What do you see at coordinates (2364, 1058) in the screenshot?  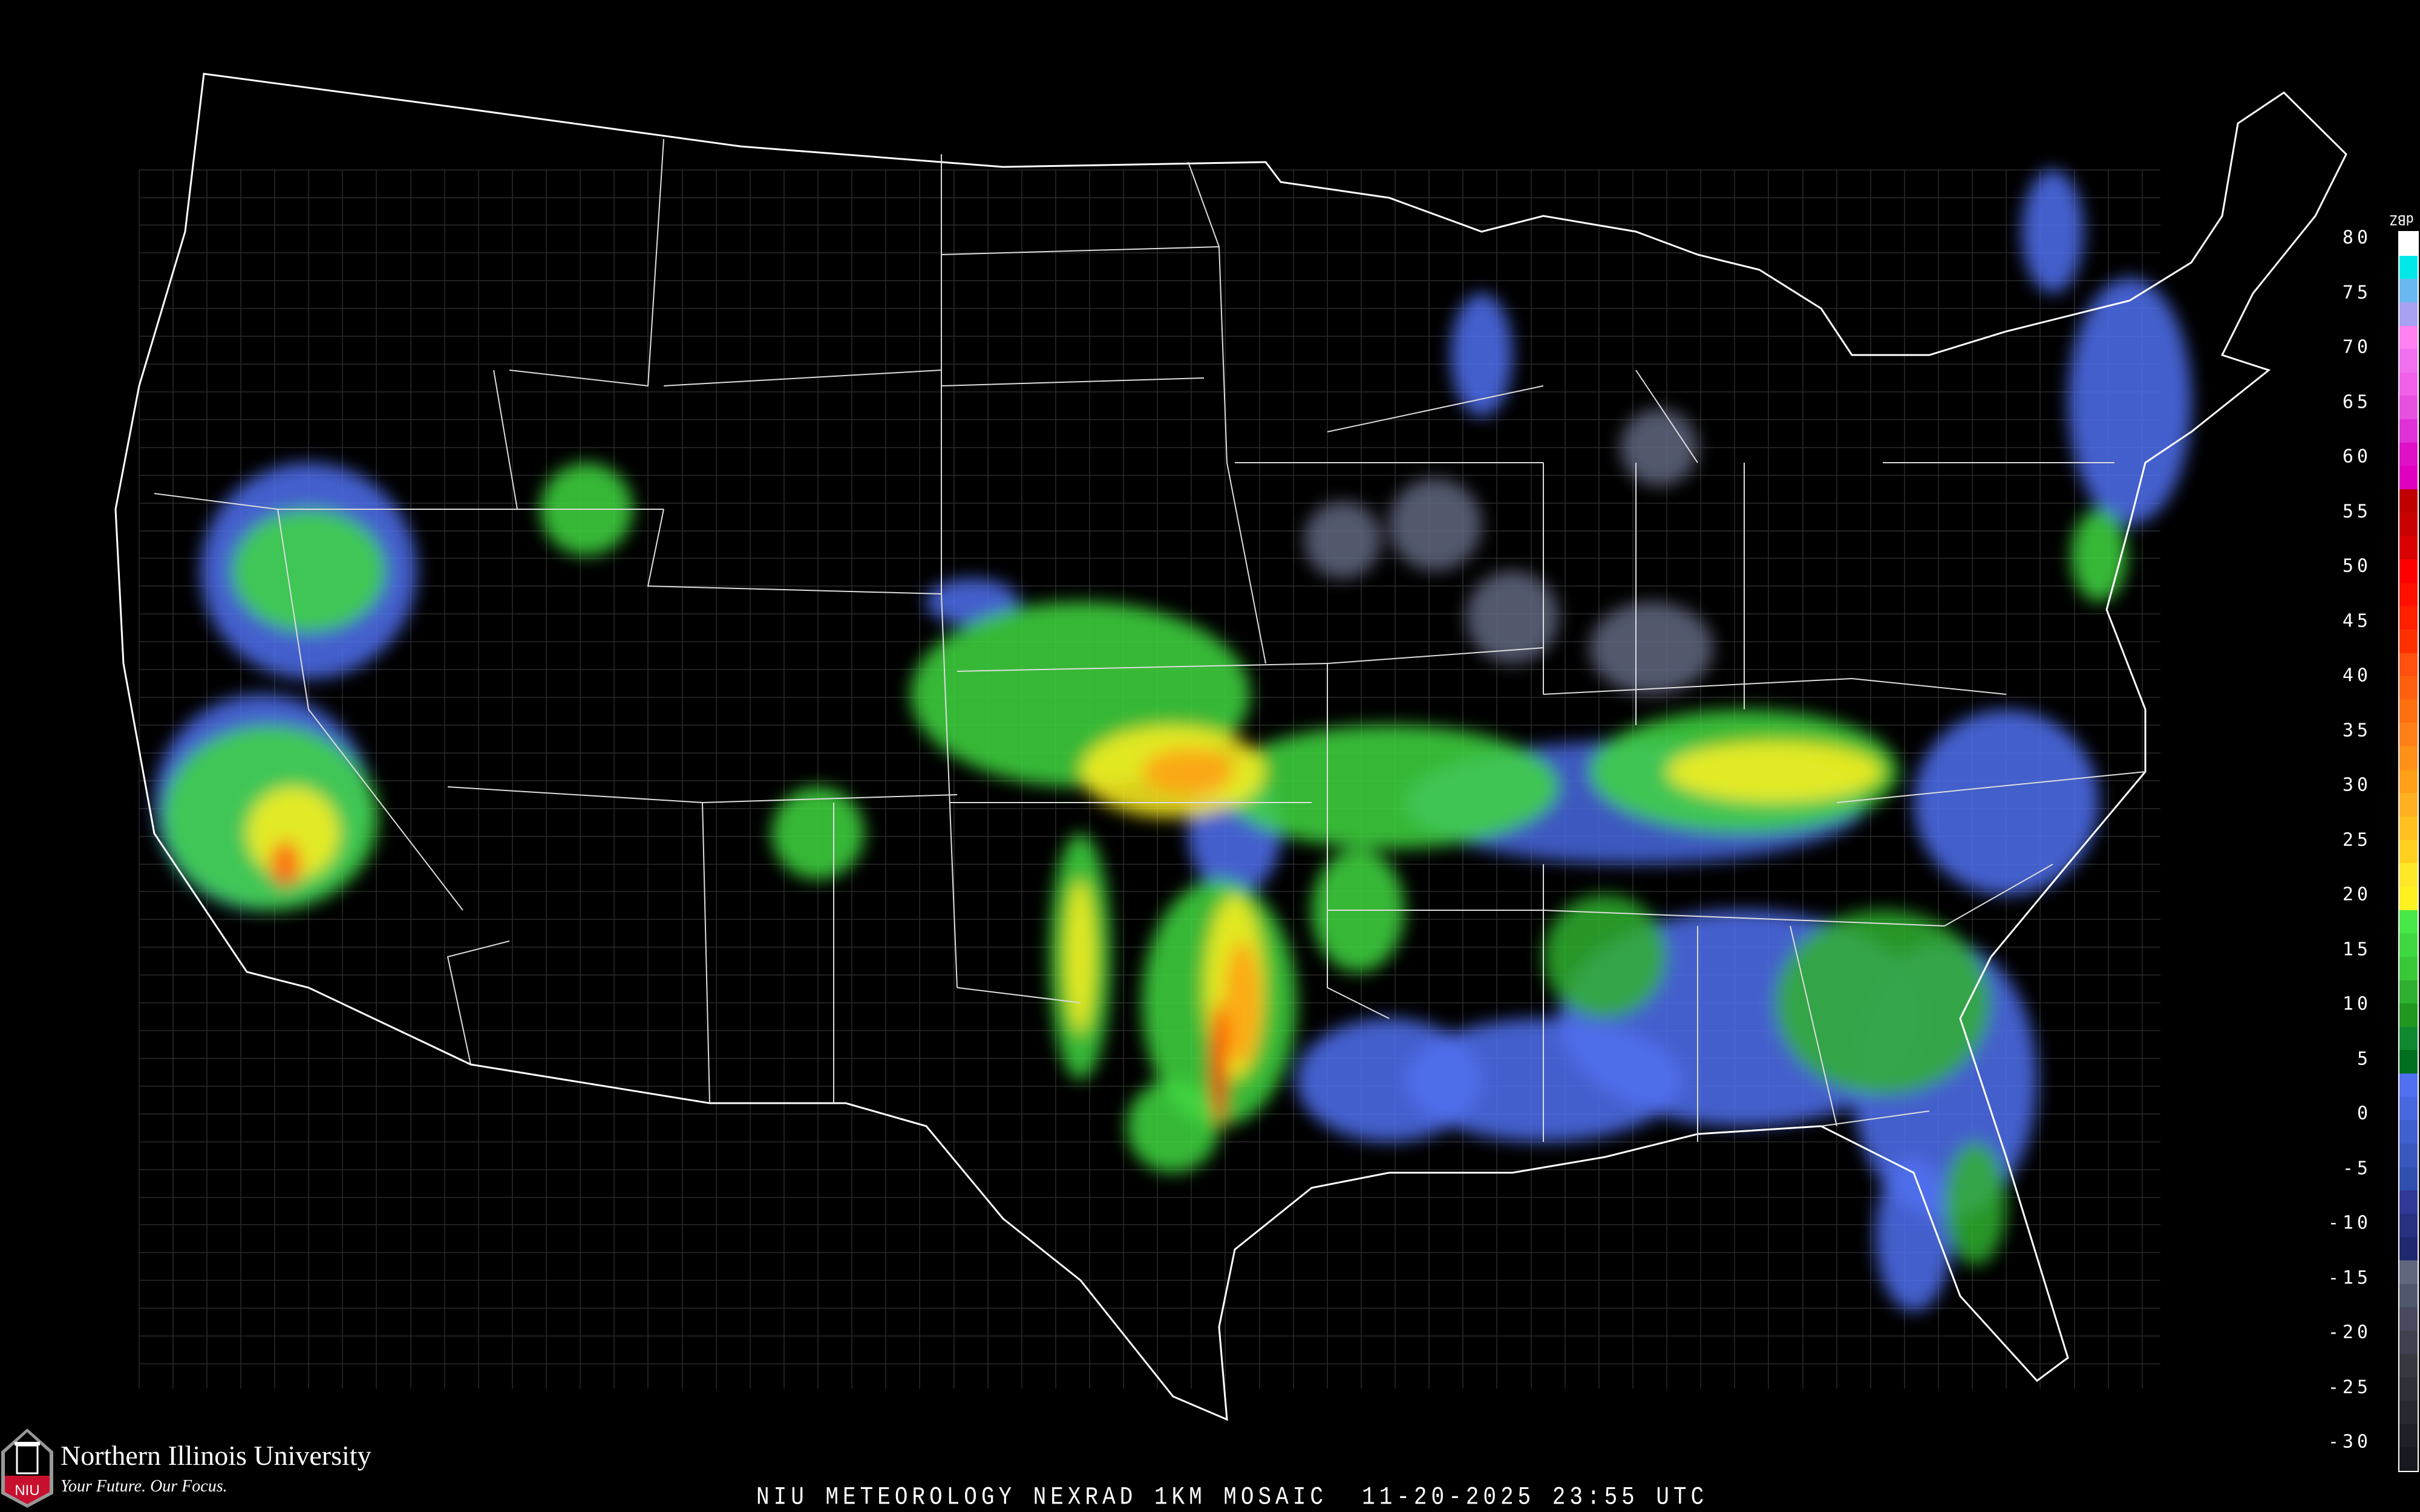 I see `colorbar-tick-label: 5` at bounding box center [2364, 1058].